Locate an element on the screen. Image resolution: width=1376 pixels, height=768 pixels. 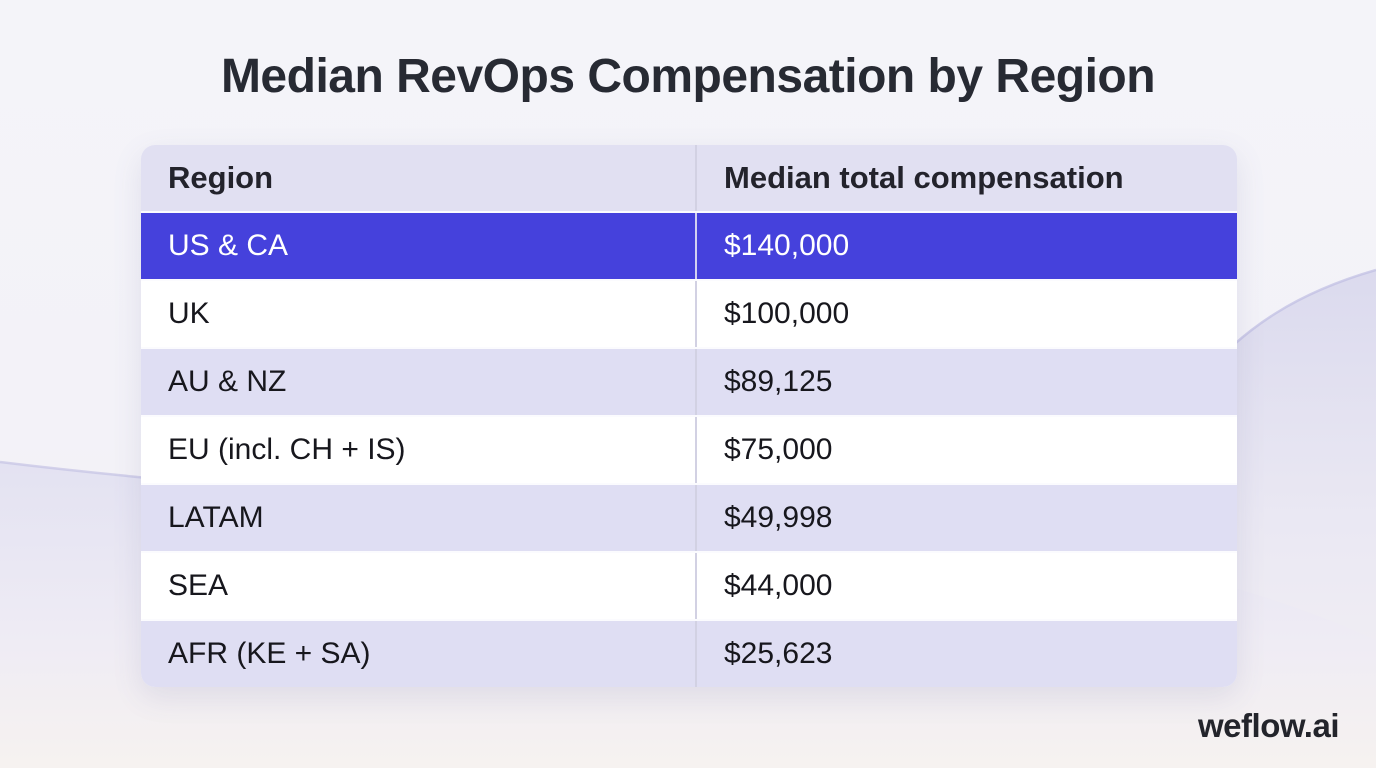
region-cell: AU & NZ is located at coordinates (227, 381).